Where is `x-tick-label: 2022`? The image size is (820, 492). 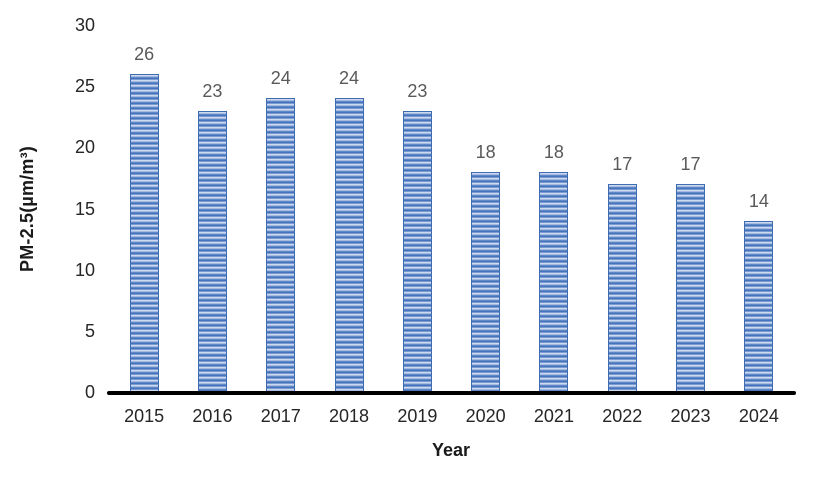
x-tick-label: 2022 is located at coordinates (622, 416).